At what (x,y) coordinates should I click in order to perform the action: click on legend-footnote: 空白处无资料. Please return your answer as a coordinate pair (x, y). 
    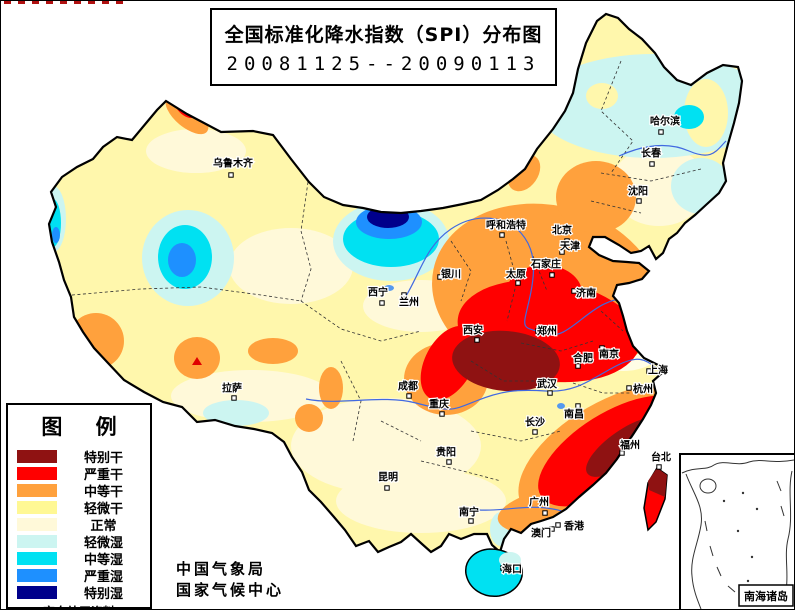
    Looking at the image, I should click on (79, 606).